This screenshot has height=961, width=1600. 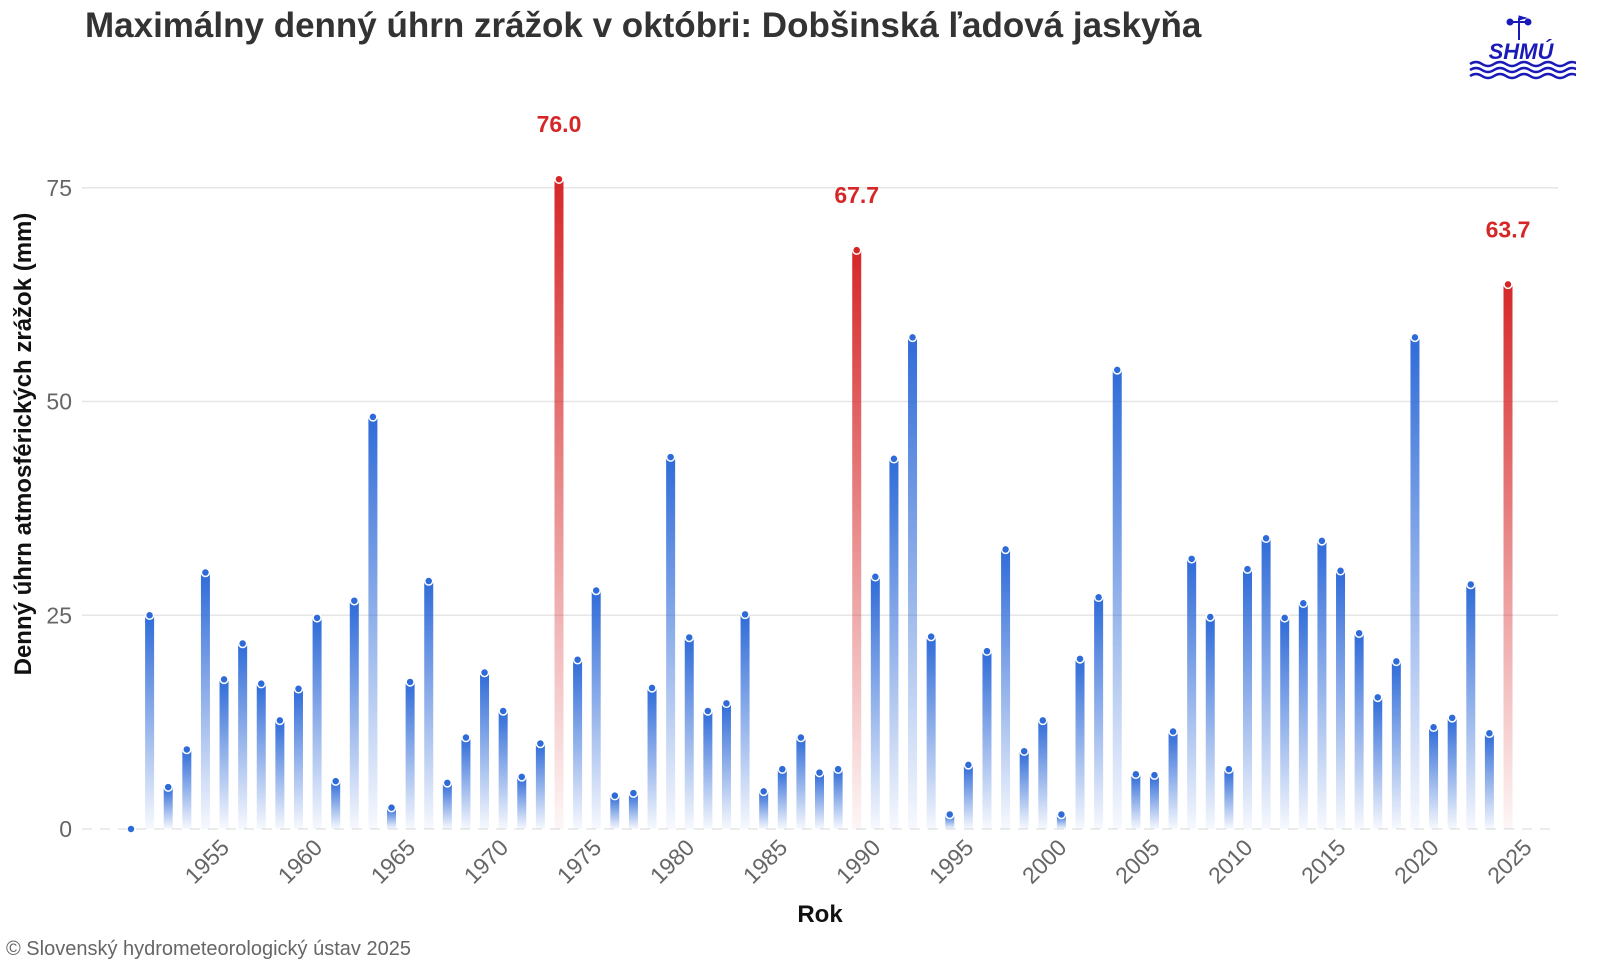 What do you see at coordinates (1489, 778) in the screenshot?
I see `bar-2024` at bounding box center [1489, 778].